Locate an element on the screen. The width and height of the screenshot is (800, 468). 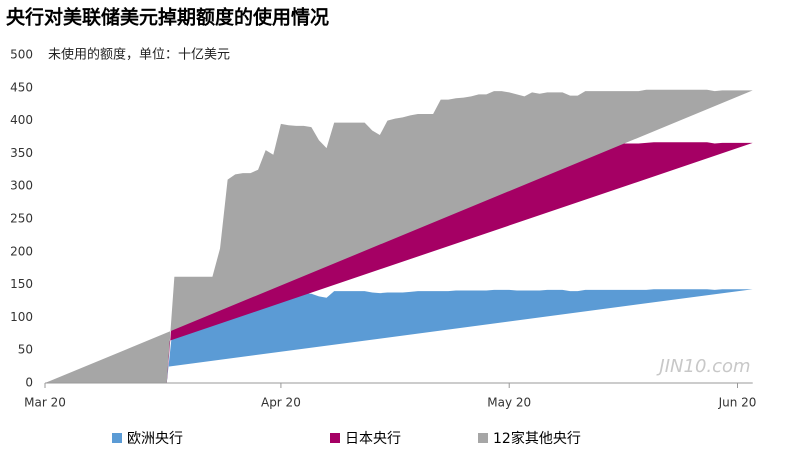
y-tick-label: 450 is located at coordinates (21, 87).